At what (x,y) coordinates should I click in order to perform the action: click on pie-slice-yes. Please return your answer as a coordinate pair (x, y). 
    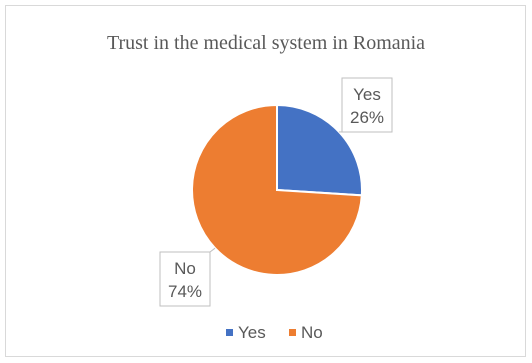
    Looking at the image, I should click on (319, 150).